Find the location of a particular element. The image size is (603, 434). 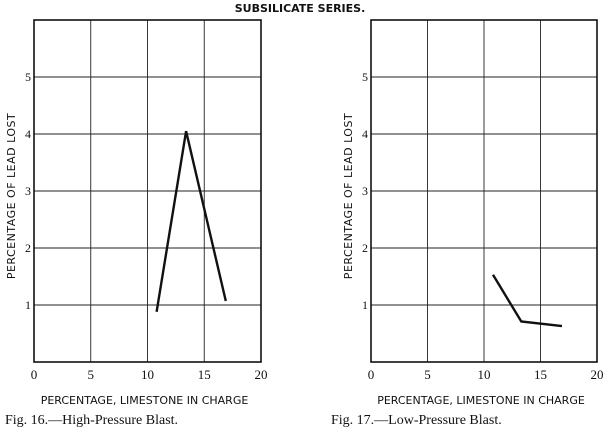

series-title: SUBSILICATE SERIES. is located at coordinates (300, 8).